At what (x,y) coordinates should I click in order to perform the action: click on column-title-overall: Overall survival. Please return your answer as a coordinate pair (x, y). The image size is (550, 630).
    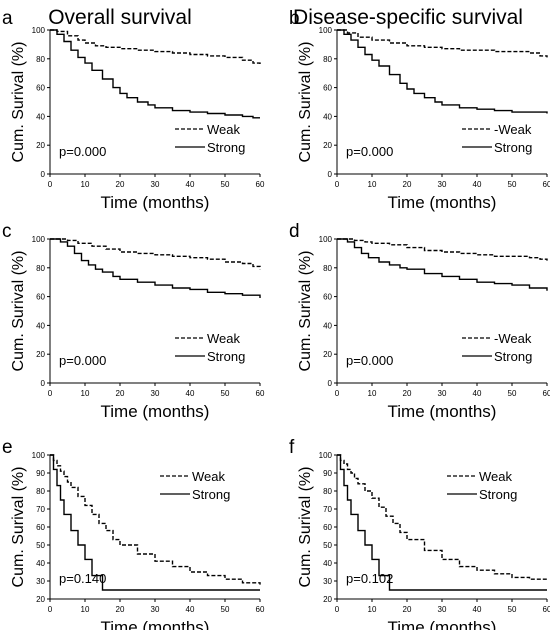
    Looking at the image, I should click on (120, 17).